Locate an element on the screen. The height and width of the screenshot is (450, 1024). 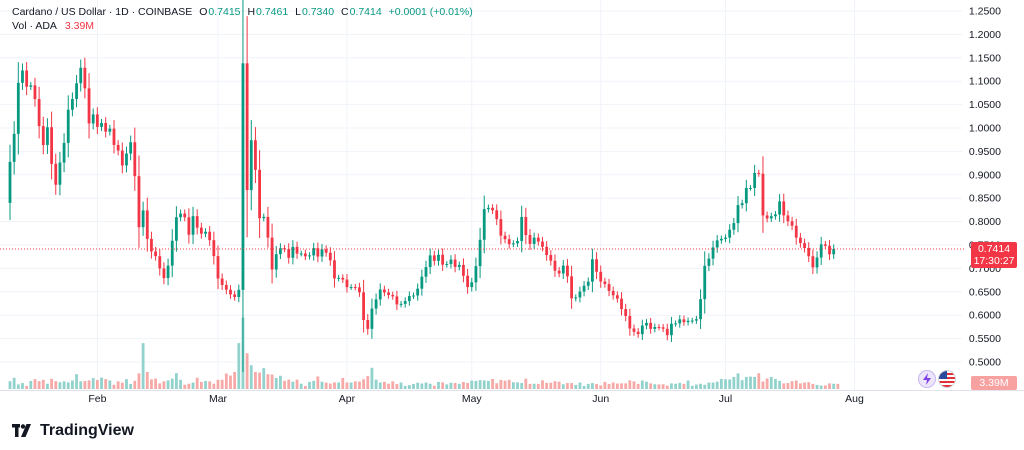
lightning-icon is located at coordinates (927, 379).